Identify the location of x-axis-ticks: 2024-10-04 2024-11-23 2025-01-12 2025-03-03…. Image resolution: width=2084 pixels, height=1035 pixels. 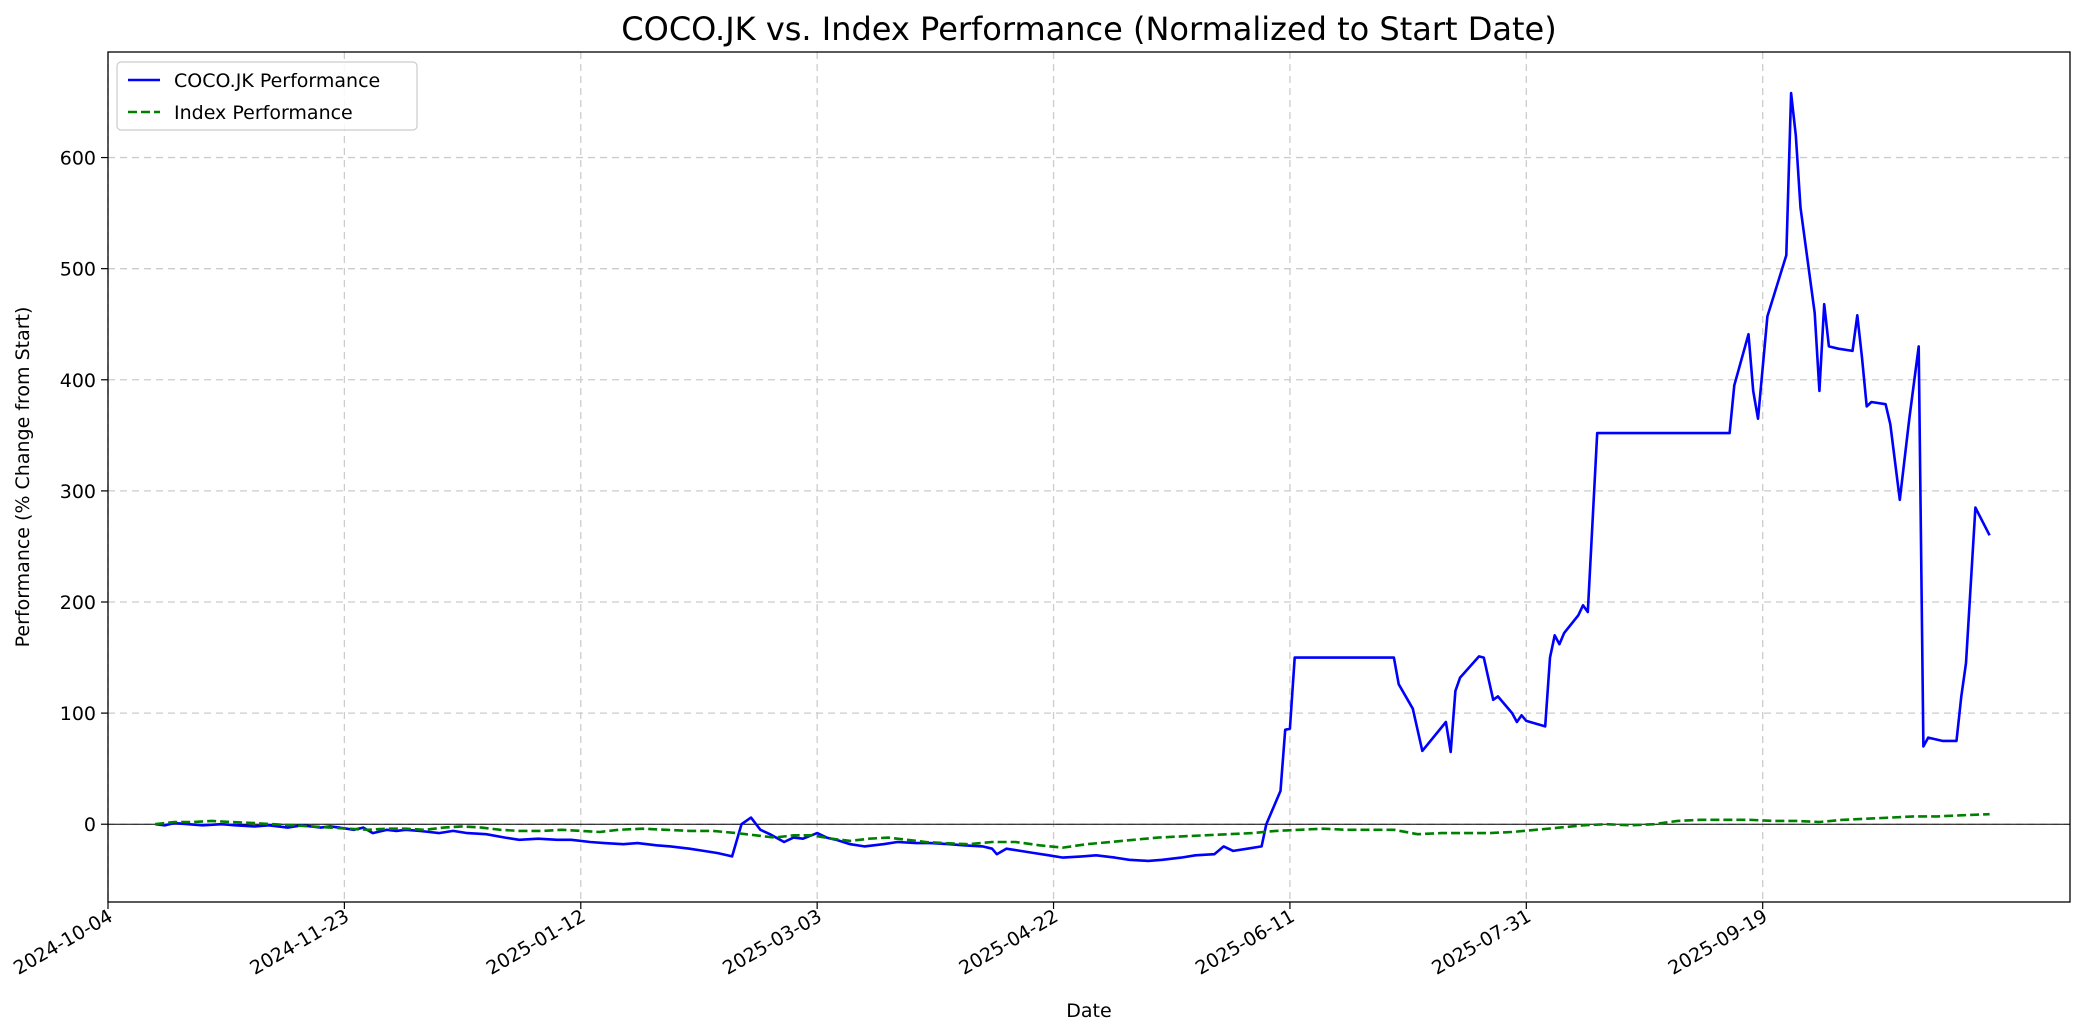
(890, 941).